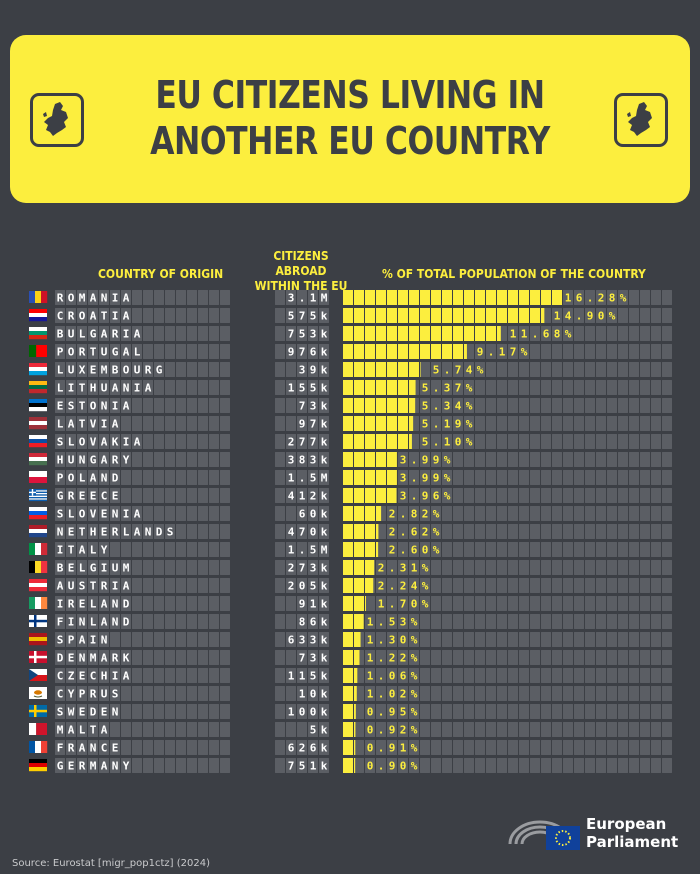  Describe the element at coordinates (626, 824) in the screenshot. I see `org-line-1: European` at that location.